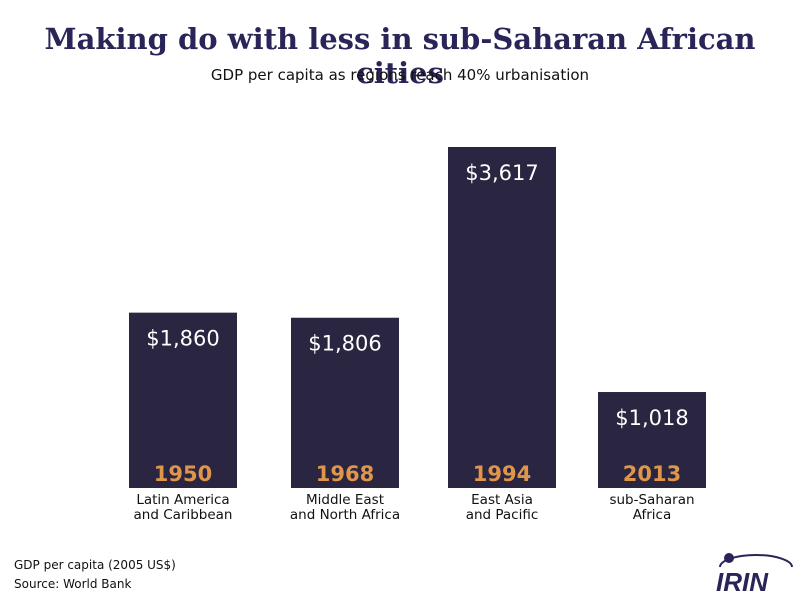 The height and width of the screenshot is (600, 800). Describe the element at coordinates (344, 344) in the screenshot. I see `value-label-1: $1,806` at that location.